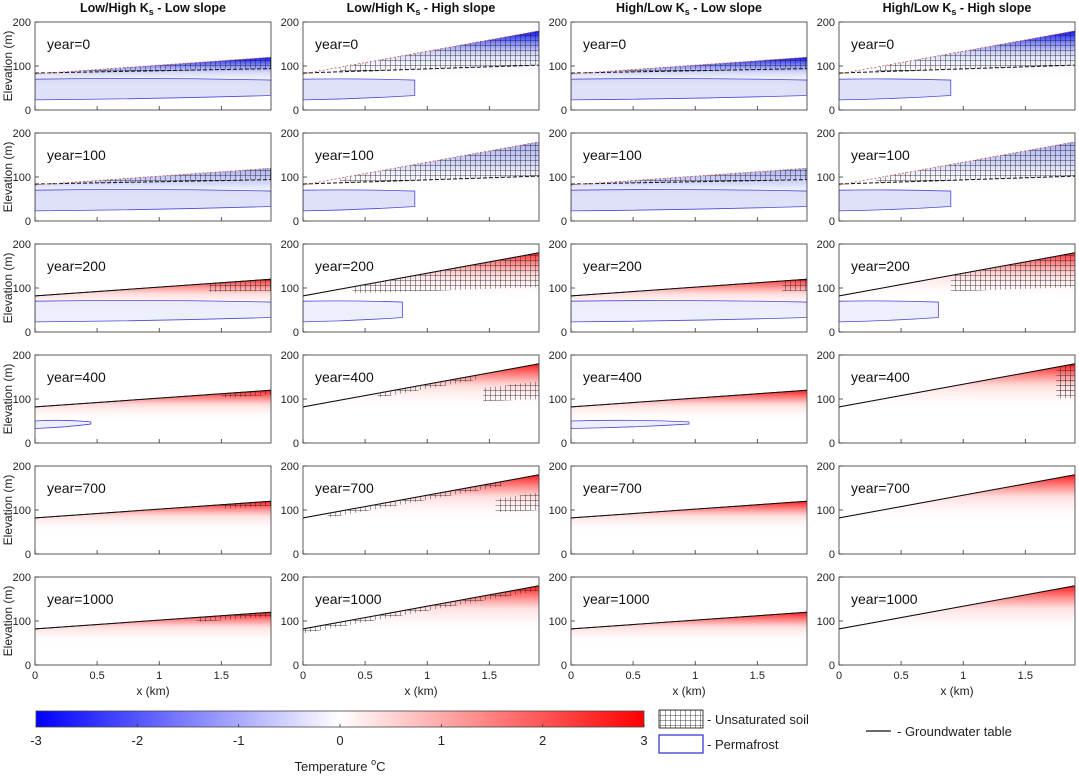 This screenshot has width=1079, height=776. I want to click on column-title: High/Low Ks - Low slope, so click(689, 9).